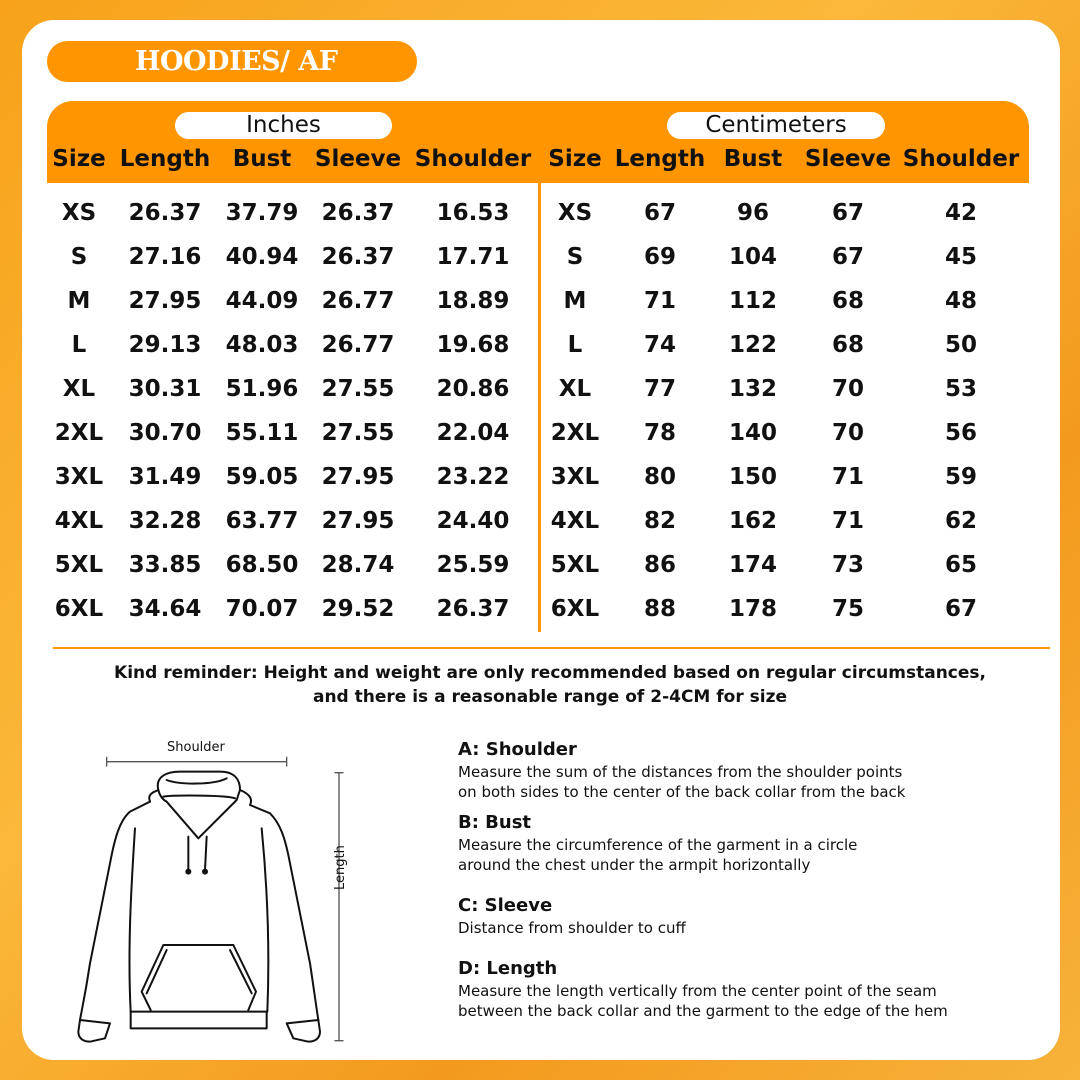  Describe the element at coordinates (79, 609) in the screenshot. I see `inches-cell-size: 6XL` at that location.